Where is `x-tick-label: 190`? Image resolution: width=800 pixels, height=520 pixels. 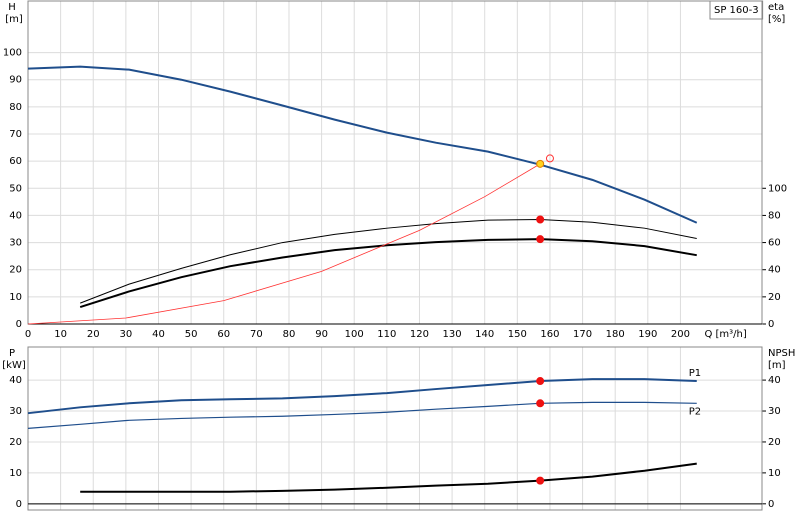
x-tick-label: 190 is located at coordinates (647, 334).